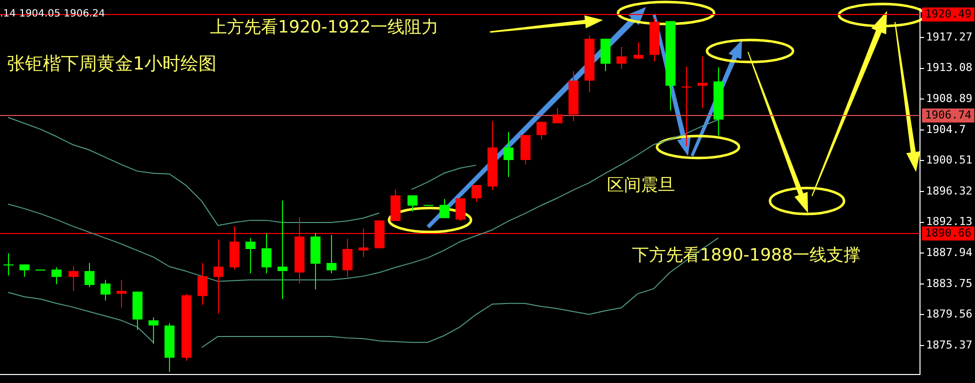 The height and width of the screenshot is (383, 975). I want to click on y-tick-label: 1875.37, so click(949, 345).